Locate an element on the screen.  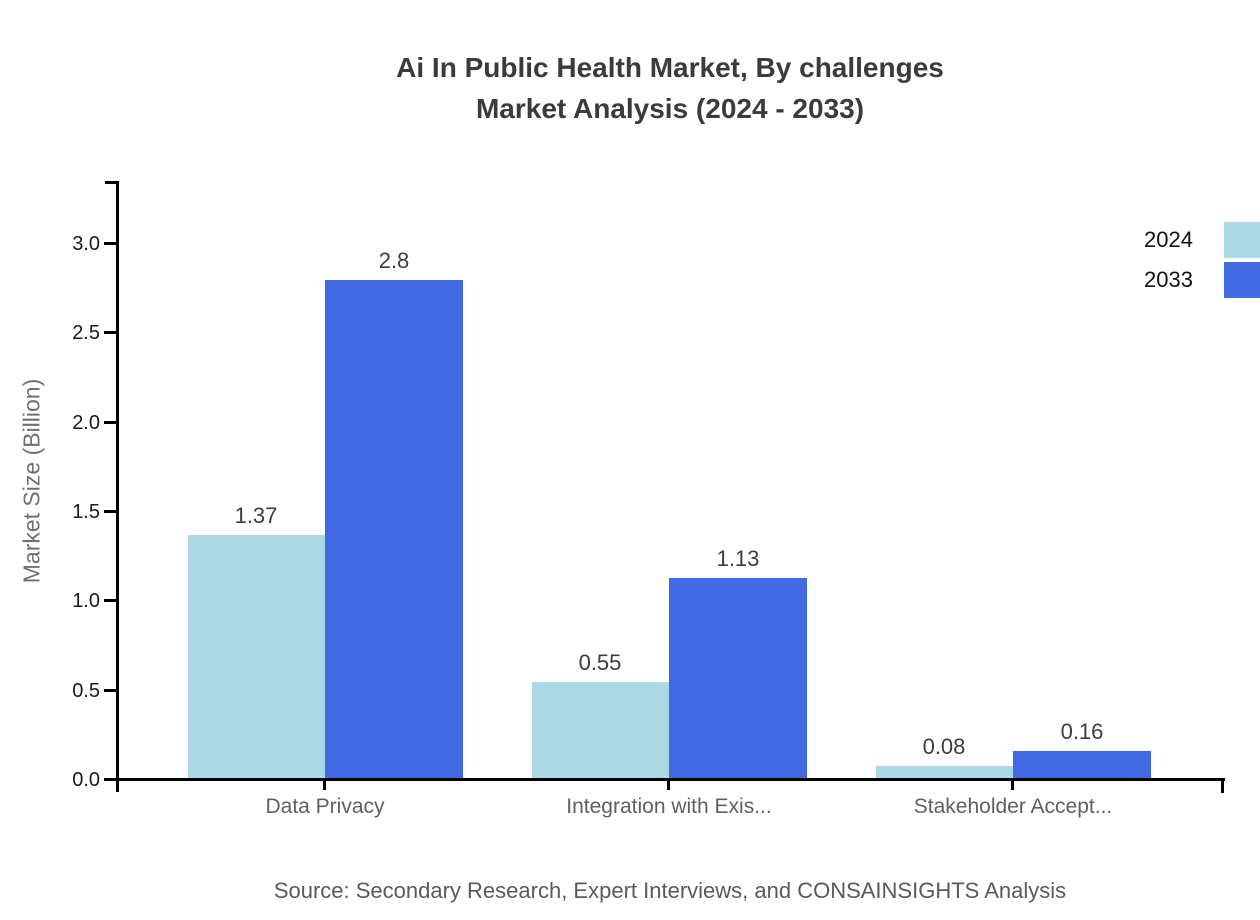
bar-value-label: 0.16 is located at coordinates (1082, 731).